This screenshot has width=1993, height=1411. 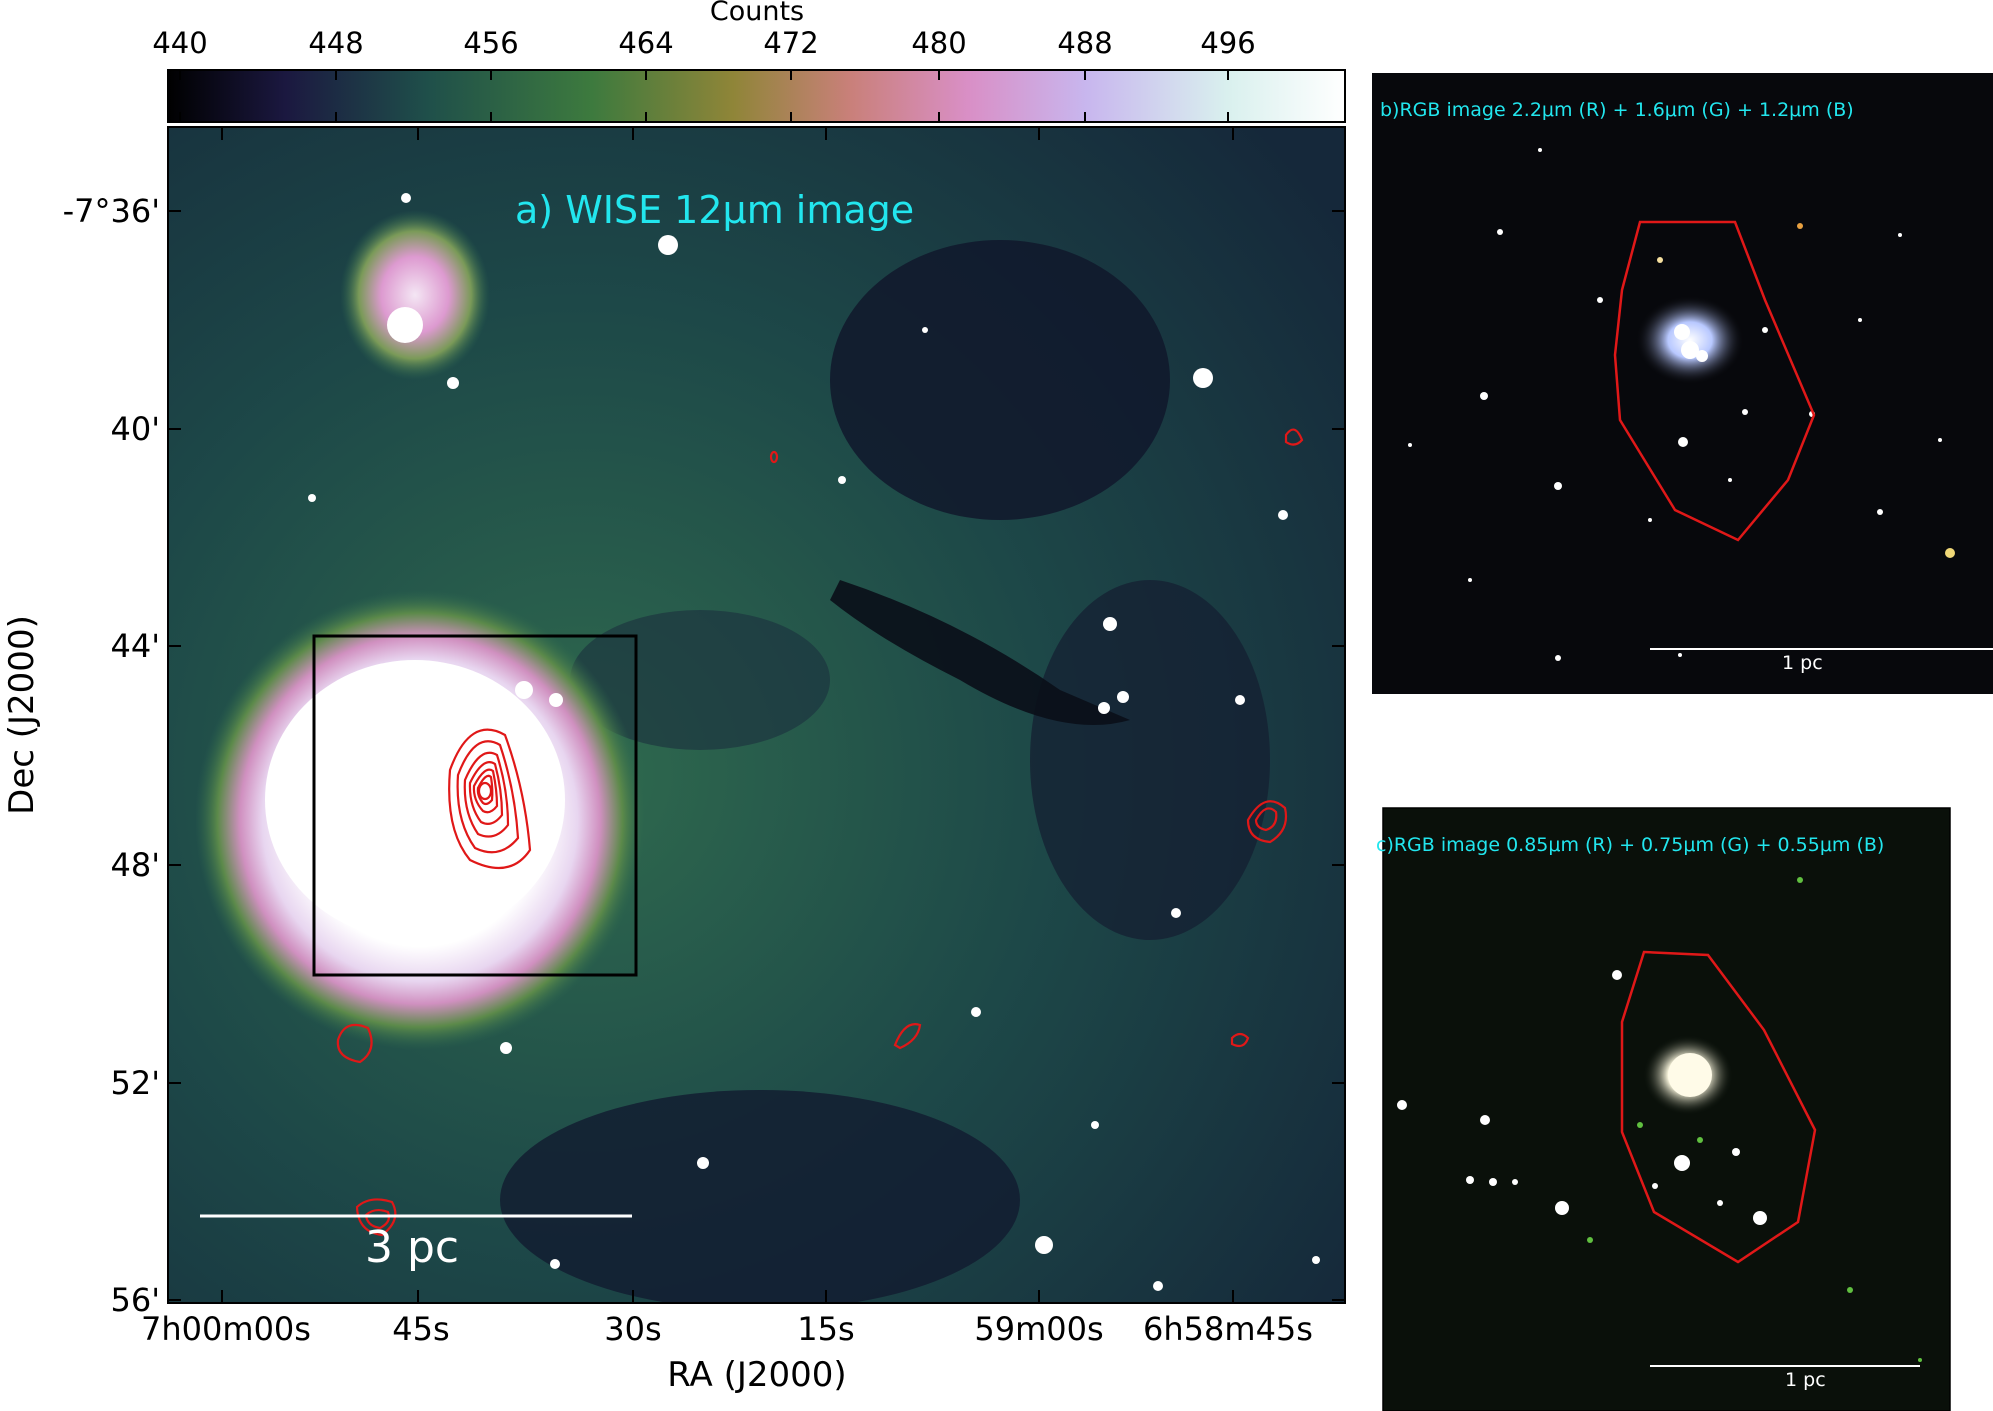 I want to click on x-axis-label: RA (J2000), so click(x=757, y=1375).